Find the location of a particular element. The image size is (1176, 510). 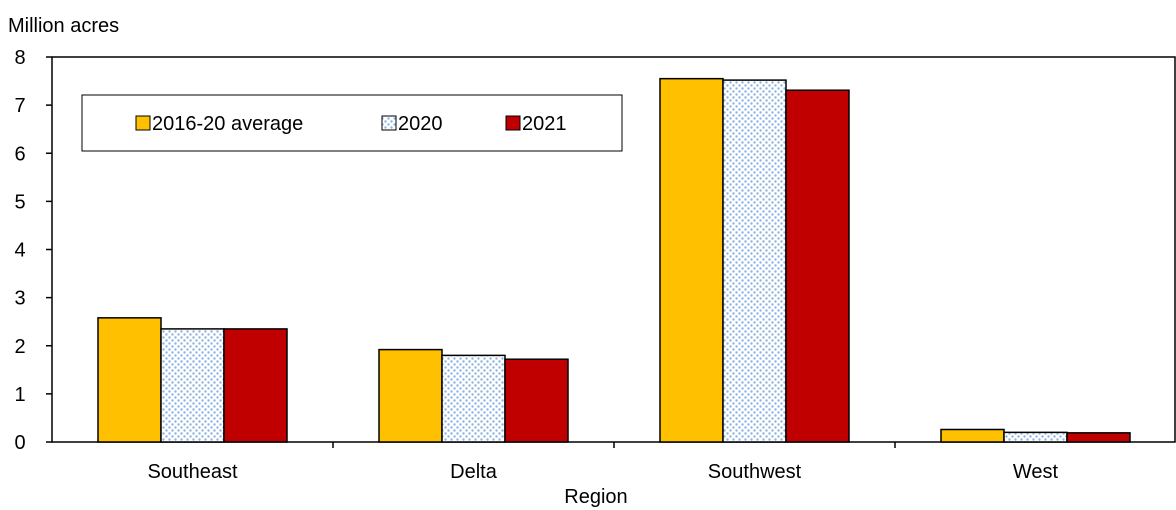

x-tick-label: Southwest is located at coordinates (755, 472).